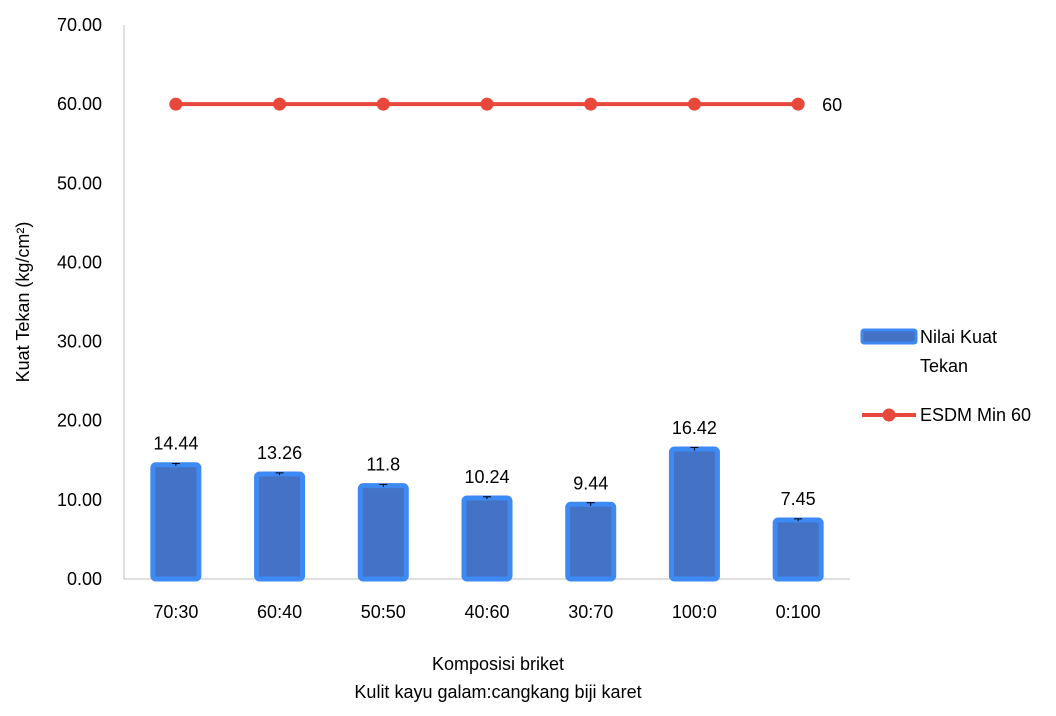 This screenshot has width=1056, height=716. I want to click on line-end-label: 60, so click(832, 105).